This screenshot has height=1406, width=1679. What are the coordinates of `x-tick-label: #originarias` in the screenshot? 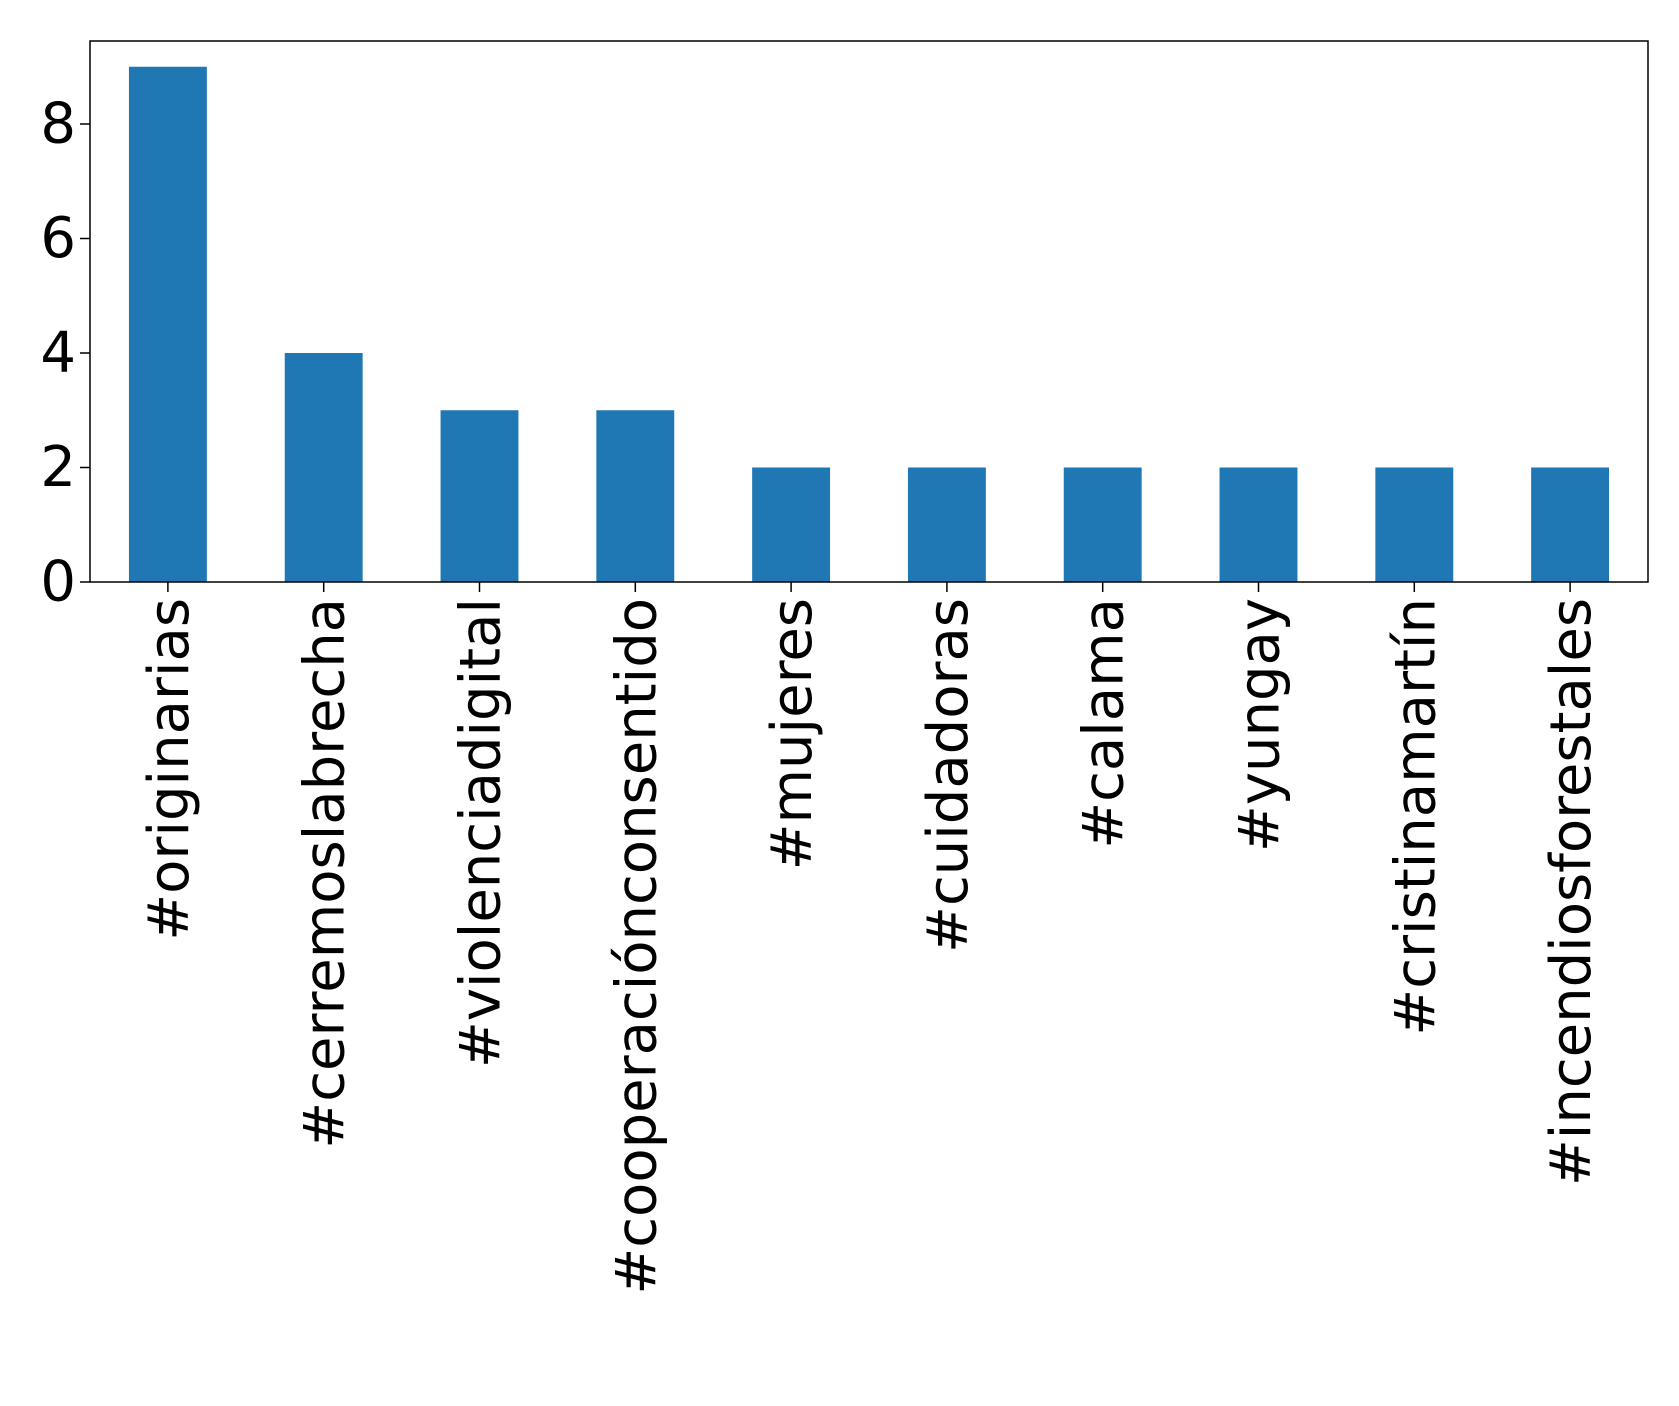 It's located at (169, 769).